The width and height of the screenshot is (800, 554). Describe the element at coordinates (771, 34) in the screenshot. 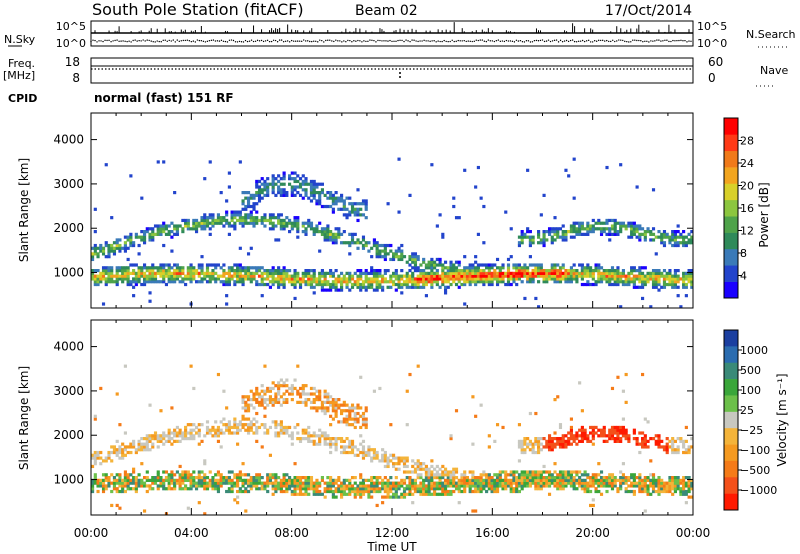

I see `noise-right-label: N.Search` at that location.